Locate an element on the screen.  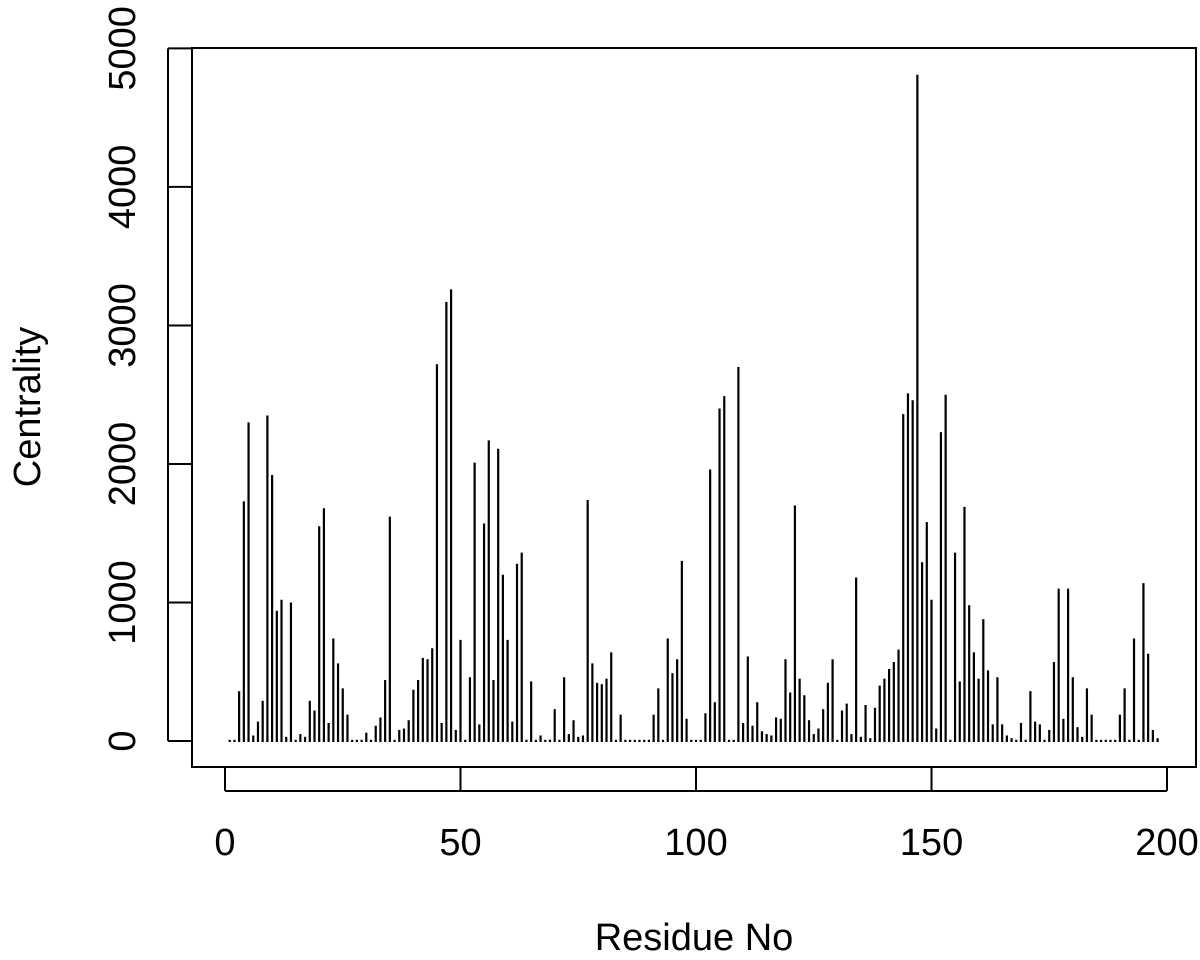
y-tick-label: 5000 is located at coordinates (123, 48).